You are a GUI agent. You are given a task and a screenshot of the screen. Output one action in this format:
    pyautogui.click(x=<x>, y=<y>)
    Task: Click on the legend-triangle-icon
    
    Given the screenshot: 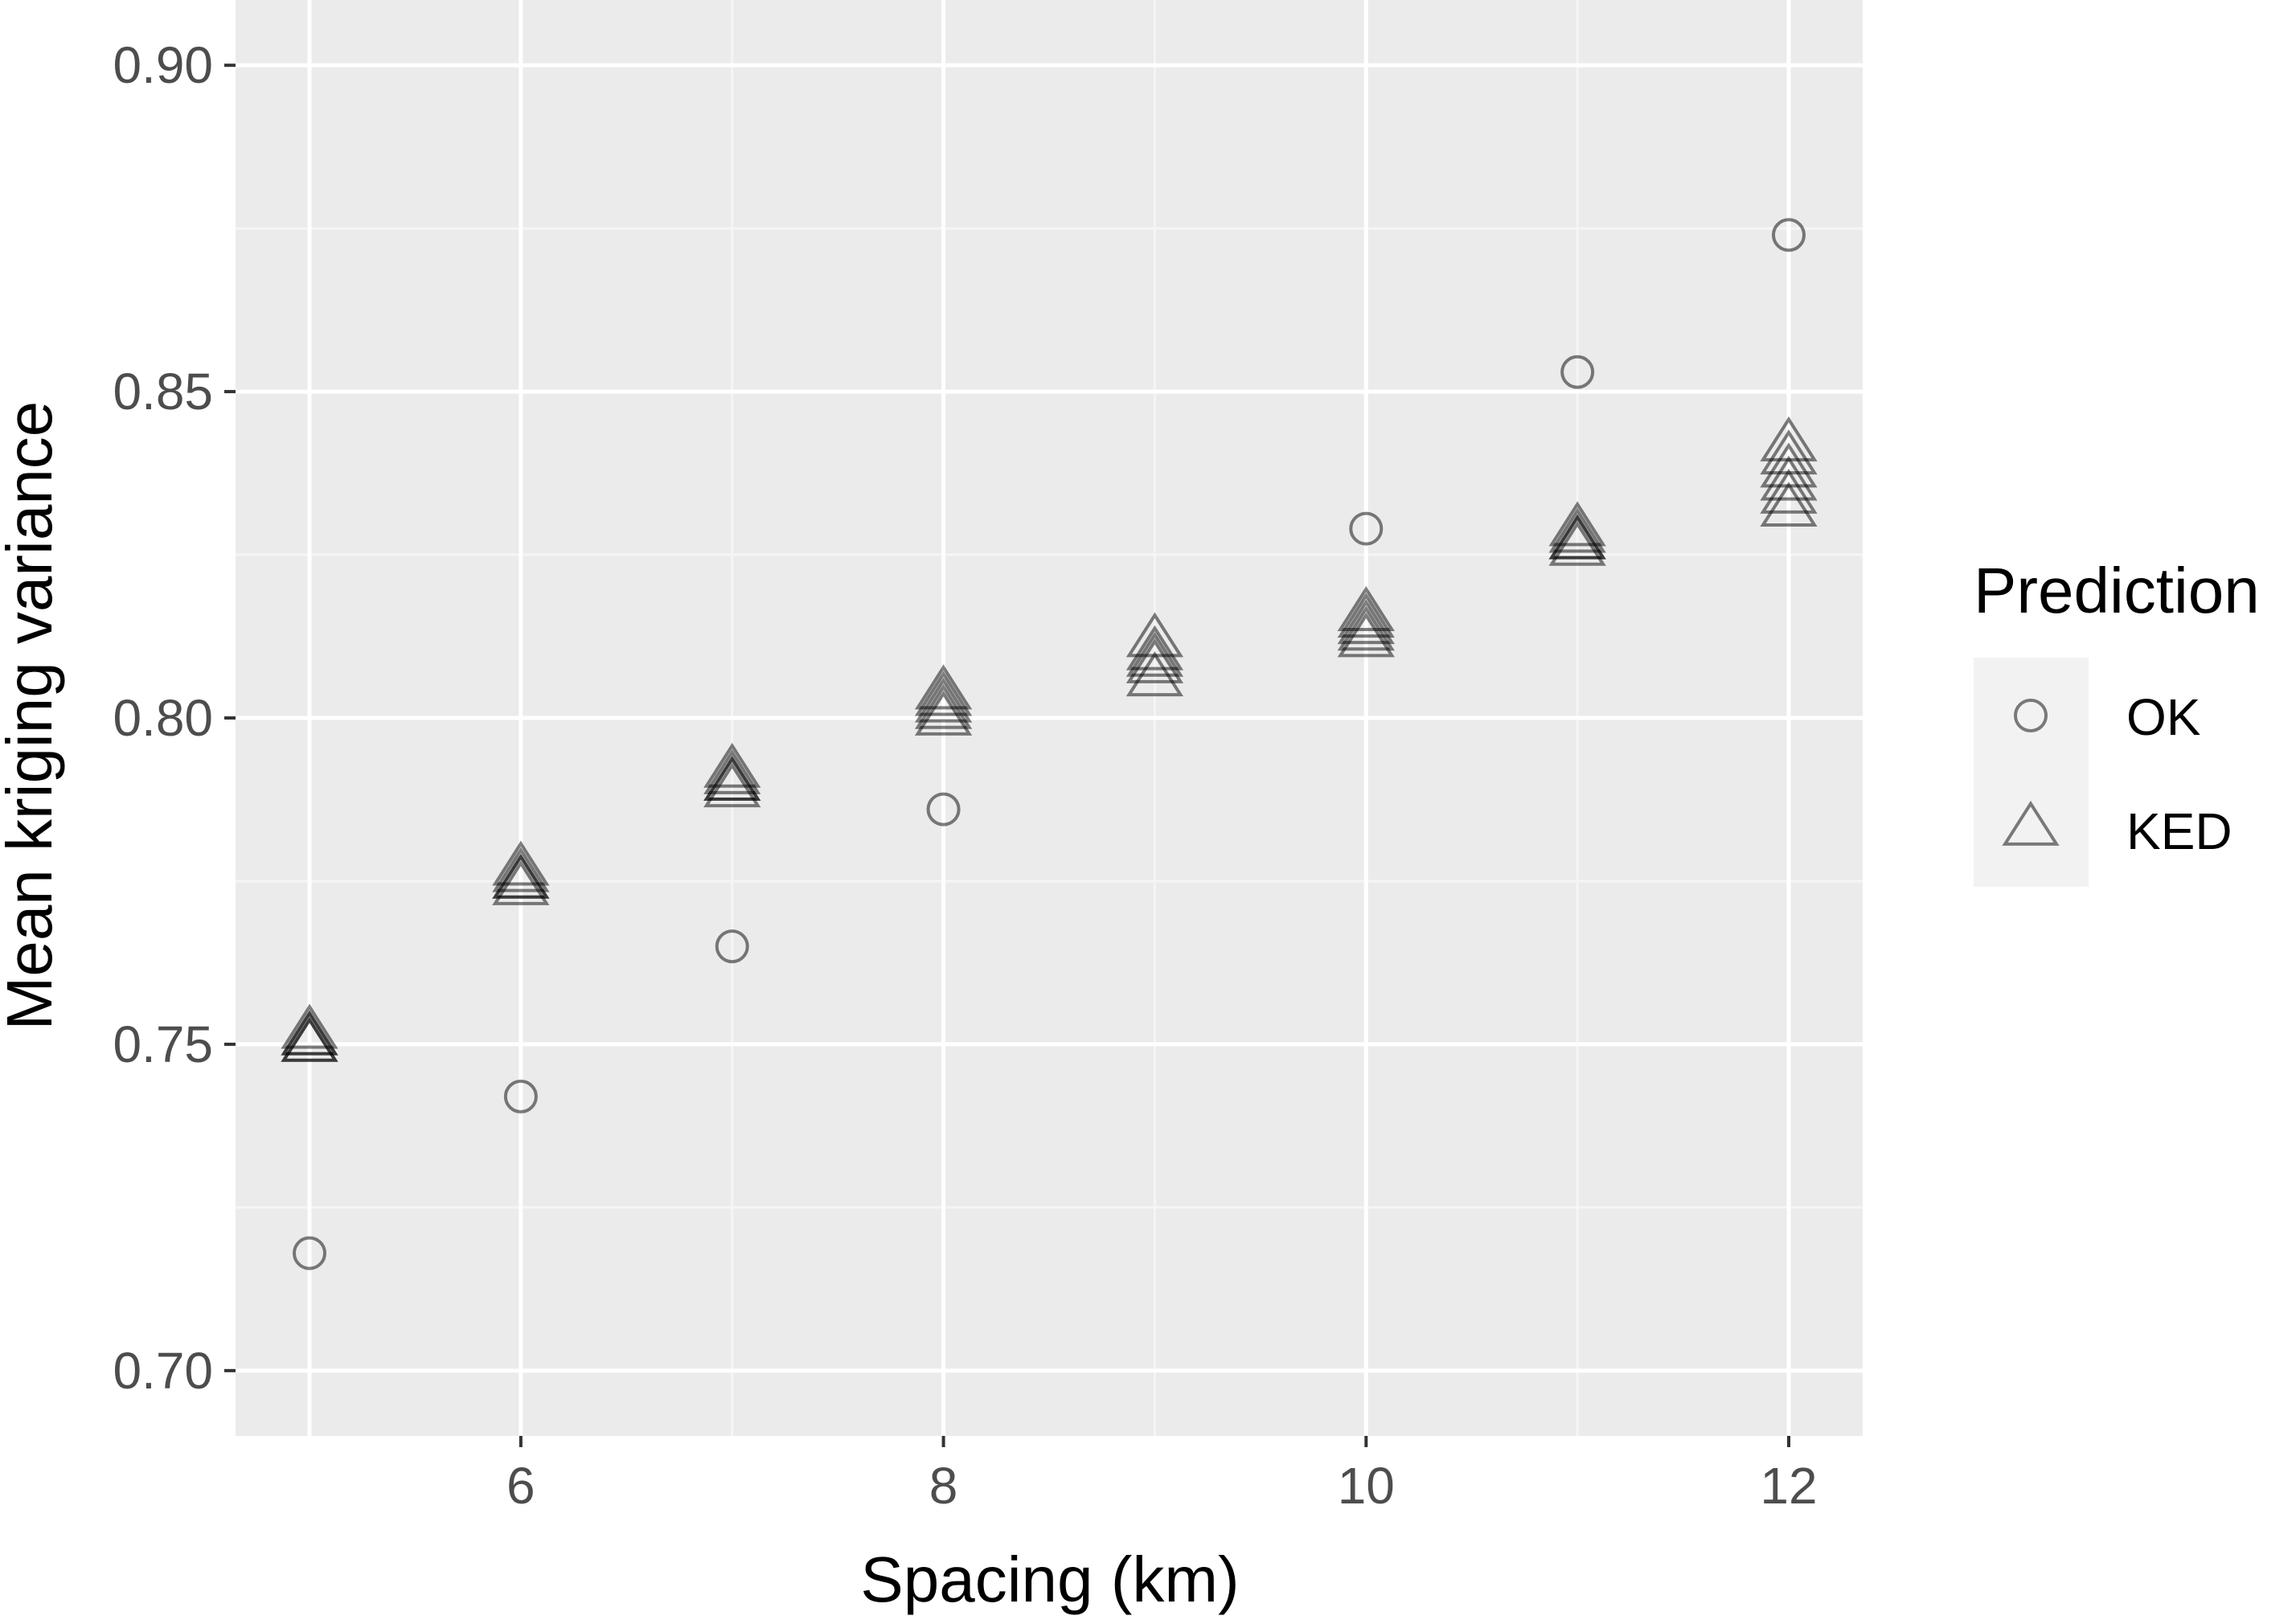 What is the action you would take?
    pyautogui.click(x=2031, y=823)
    